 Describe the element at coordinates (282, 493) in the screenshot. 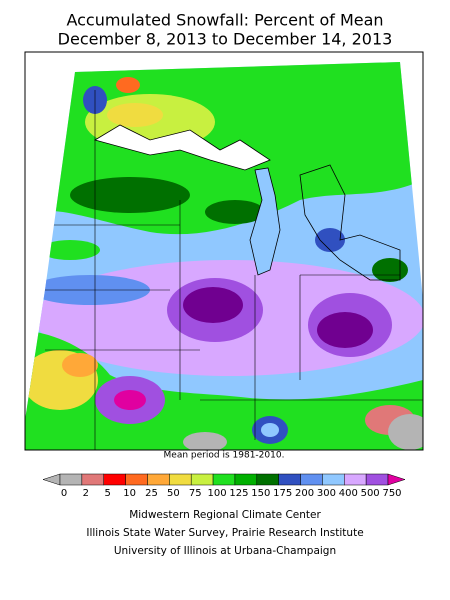

I see `legend-label: 175` at that location.